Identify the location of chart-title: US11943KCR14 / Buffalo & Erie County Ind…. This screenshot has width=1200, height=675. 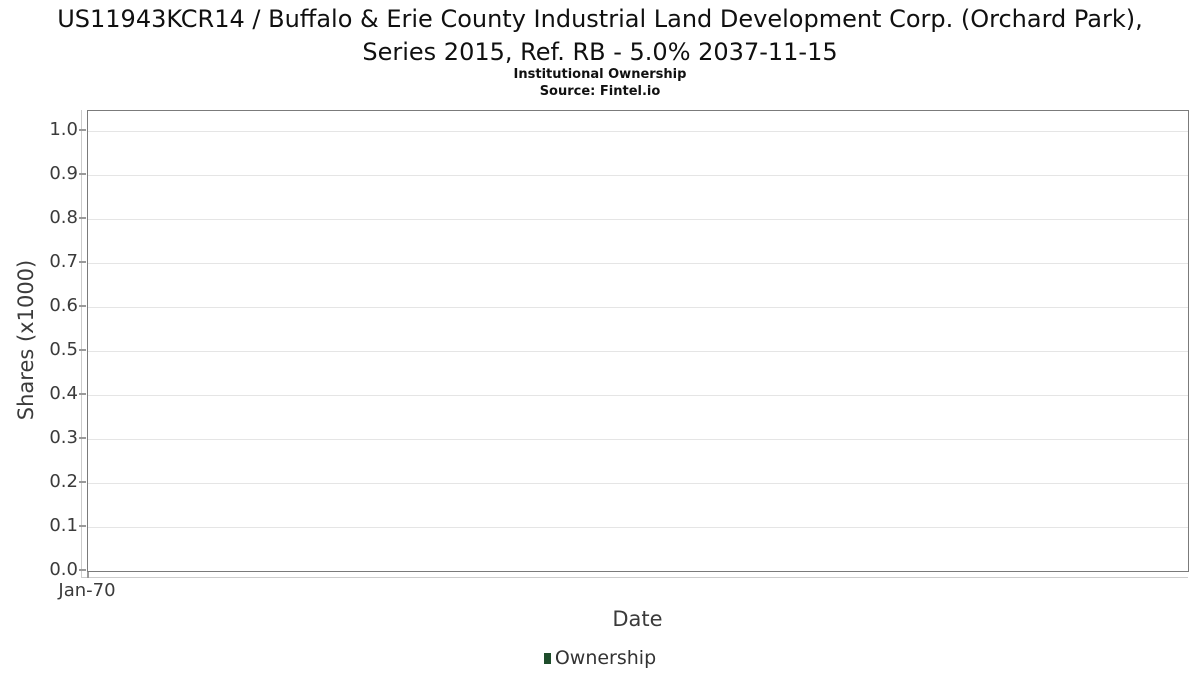
(600, 35).